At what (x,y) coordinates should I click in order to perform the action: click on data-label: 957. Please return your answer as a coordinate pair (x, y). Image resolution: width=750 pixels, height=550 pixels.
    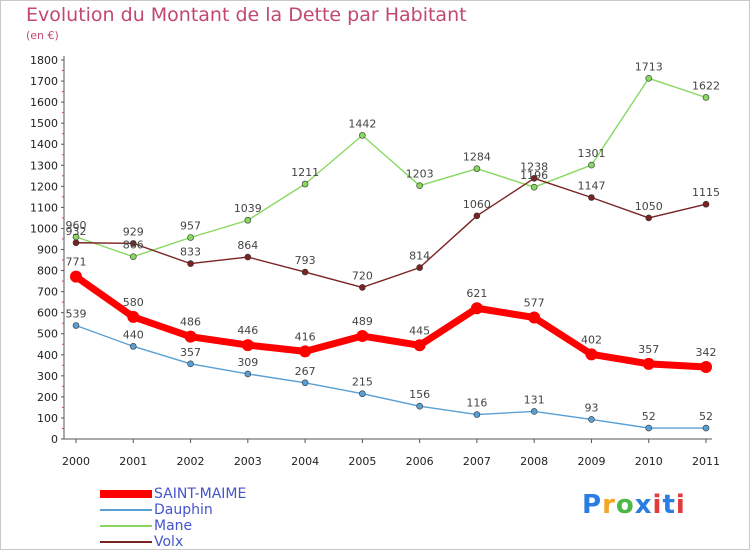
    Looking at the image, I should click on (190, 225).